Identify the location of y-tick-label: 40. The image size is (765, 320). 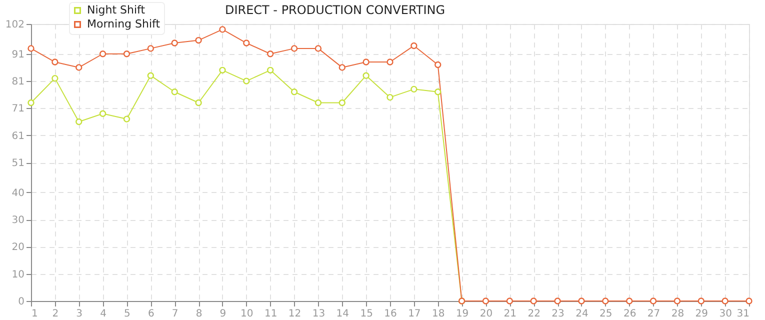
(18, 193).